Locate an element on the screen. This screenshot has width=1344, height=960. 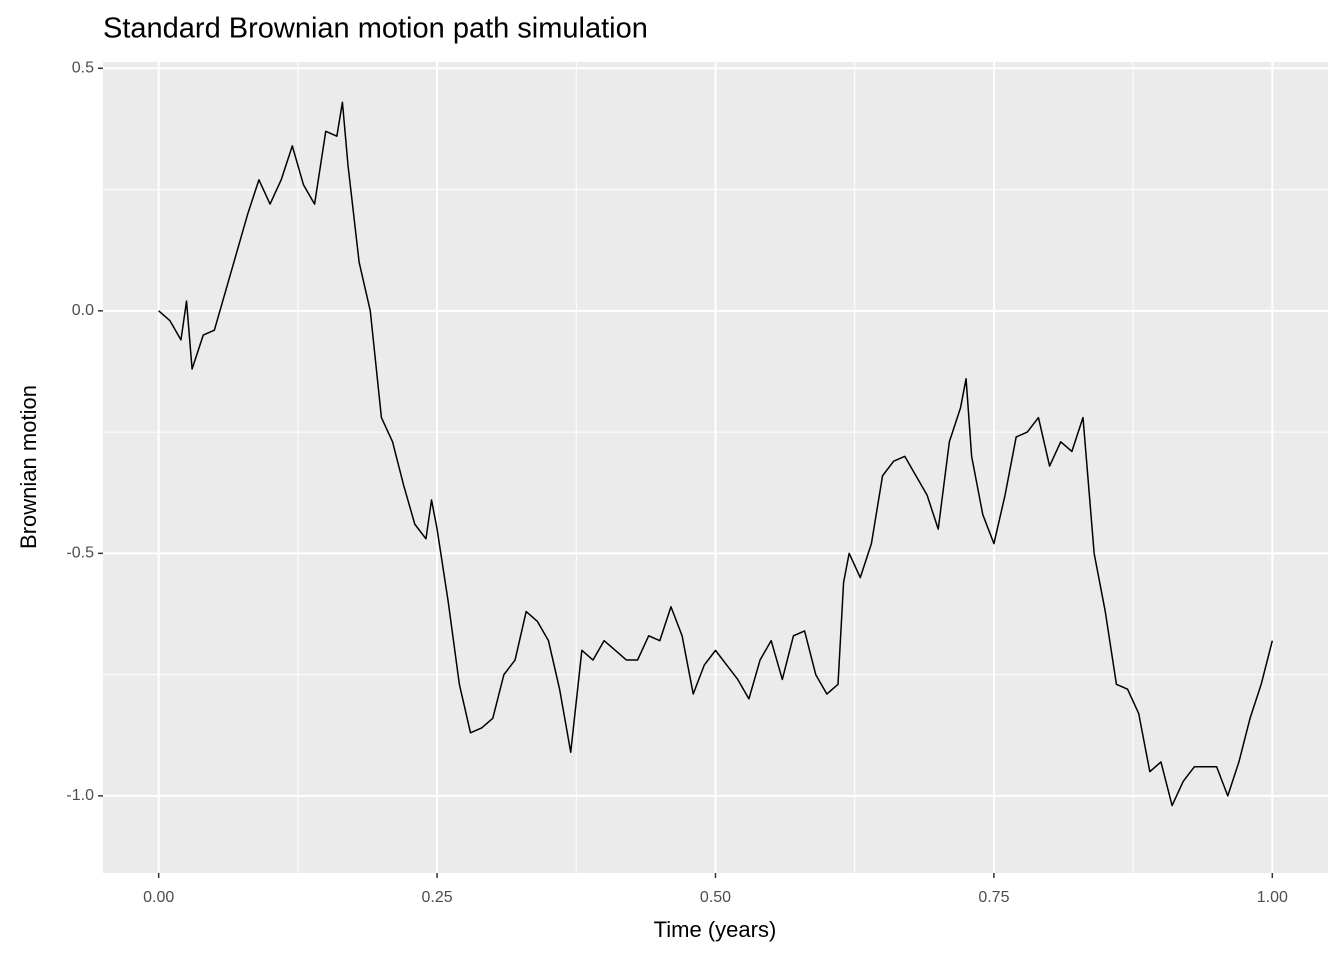
y-tick-label: -1.0 is located at coordinates (80, 795).